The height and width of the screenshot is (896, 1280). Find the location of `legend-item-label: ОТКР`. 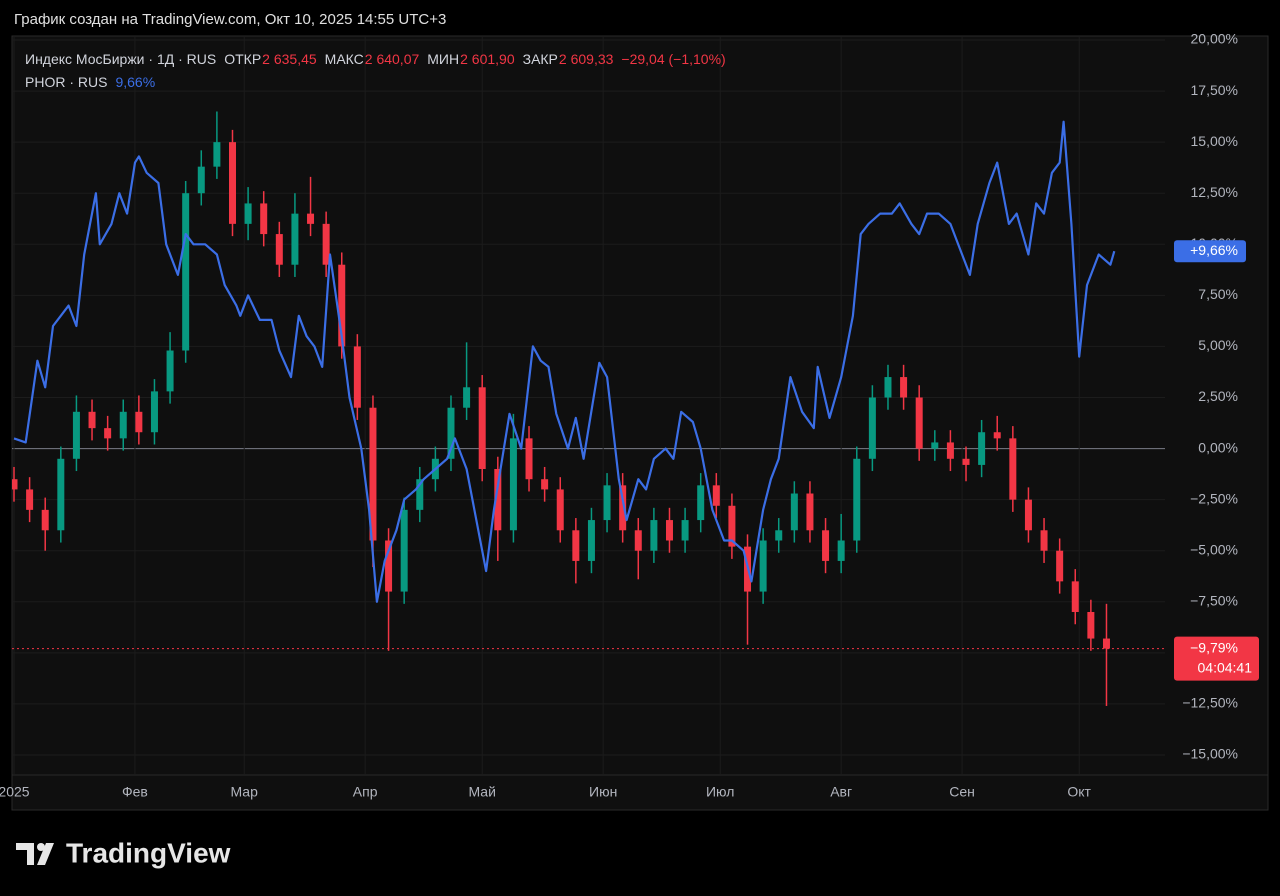

legend-item-label: ОТКР is located at coordinates (242, 59).